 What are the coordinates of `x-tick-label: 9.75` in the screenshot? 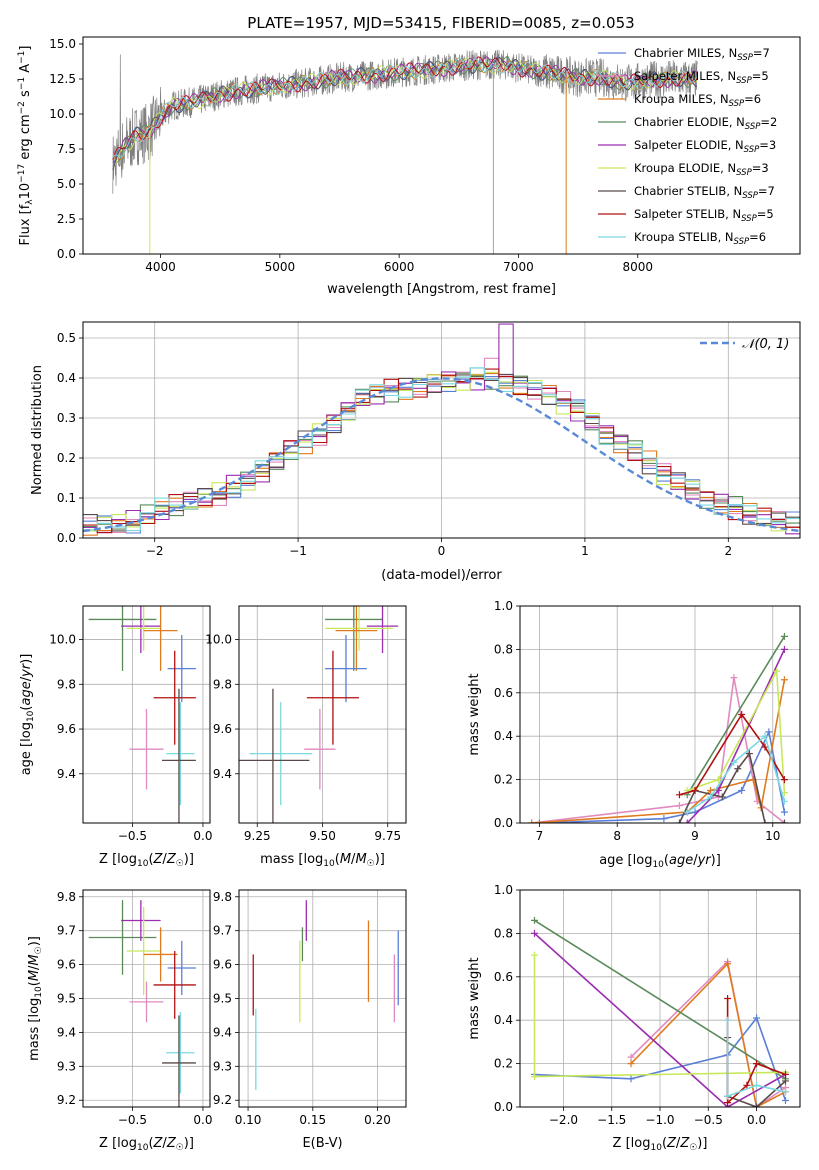 It's located at (387, 836).